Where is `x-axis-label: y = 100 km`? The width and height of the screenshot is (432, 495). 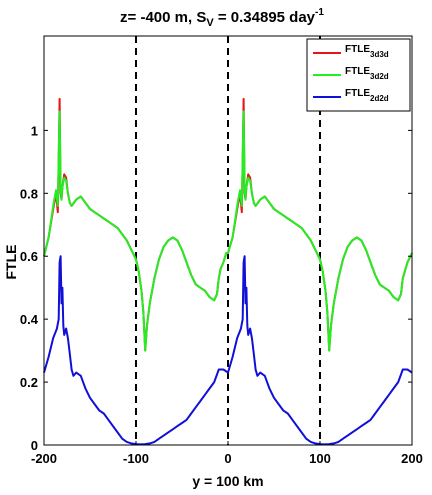
x-axis-label: y = 100 km is located at coordinates (227, 481).